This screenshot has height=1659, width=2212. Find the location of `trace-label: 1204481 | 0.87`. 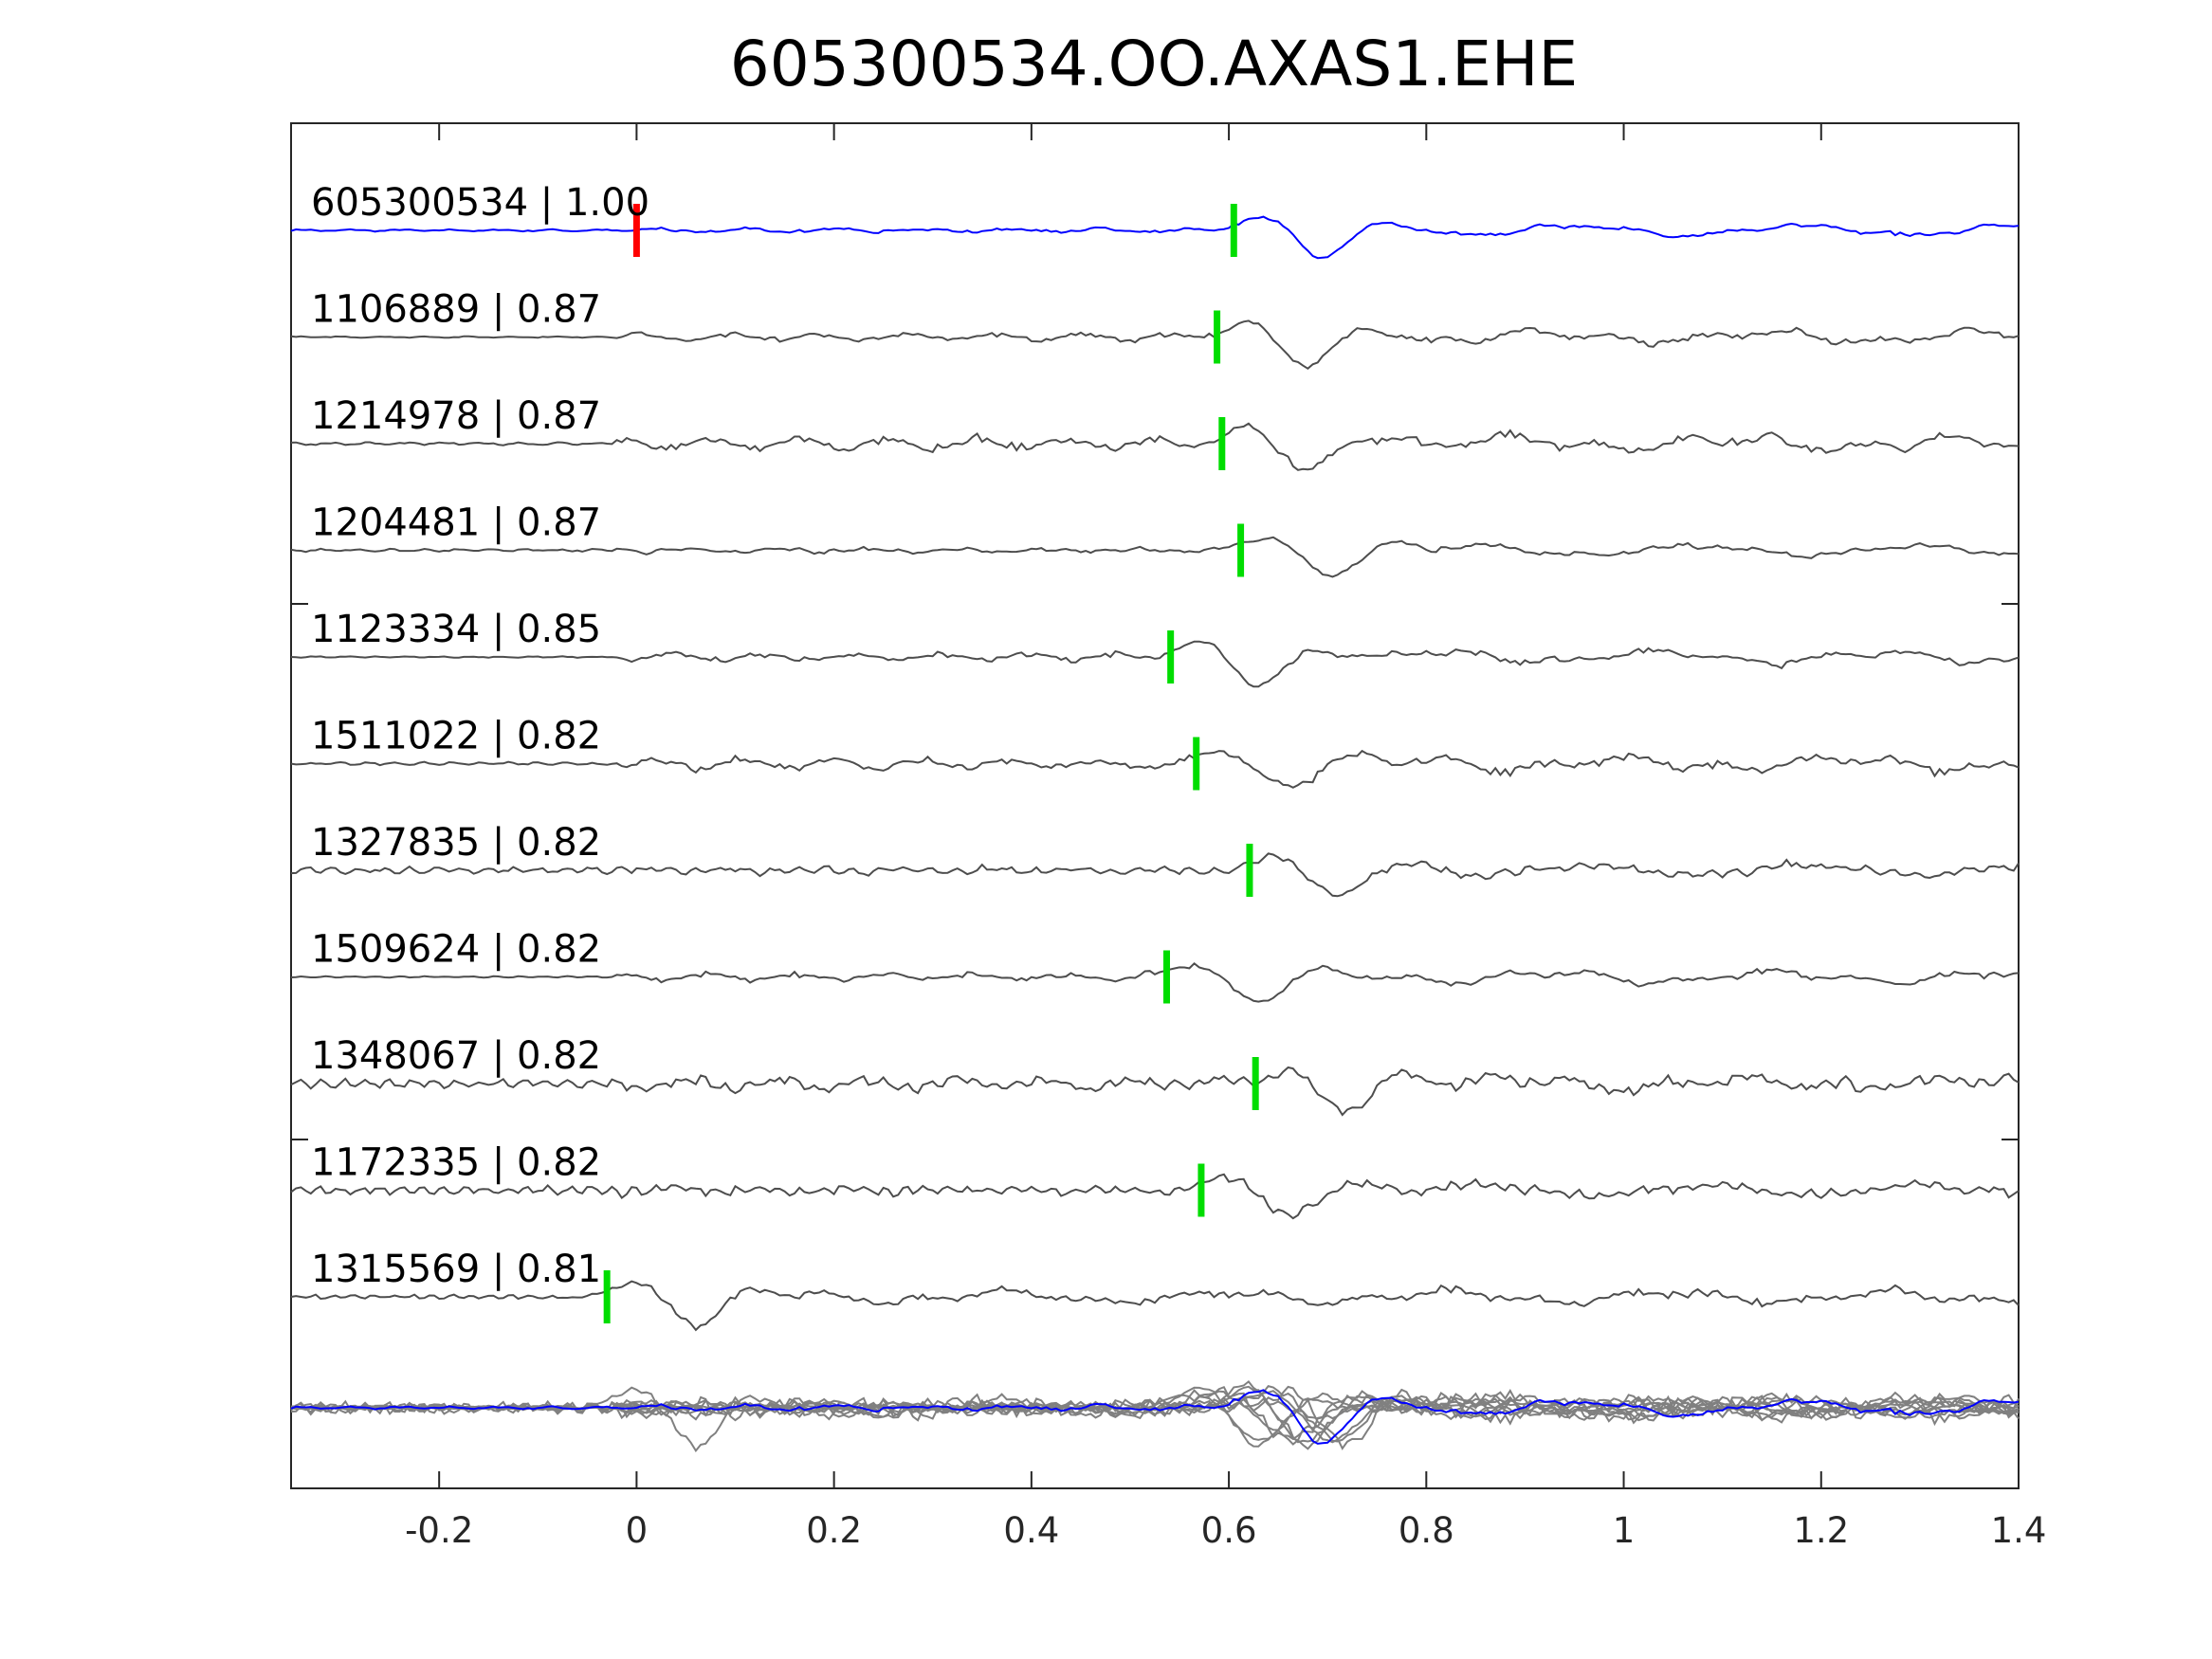

trace-label: 1204481 | 0.87 is located at coordinates (456, 523).